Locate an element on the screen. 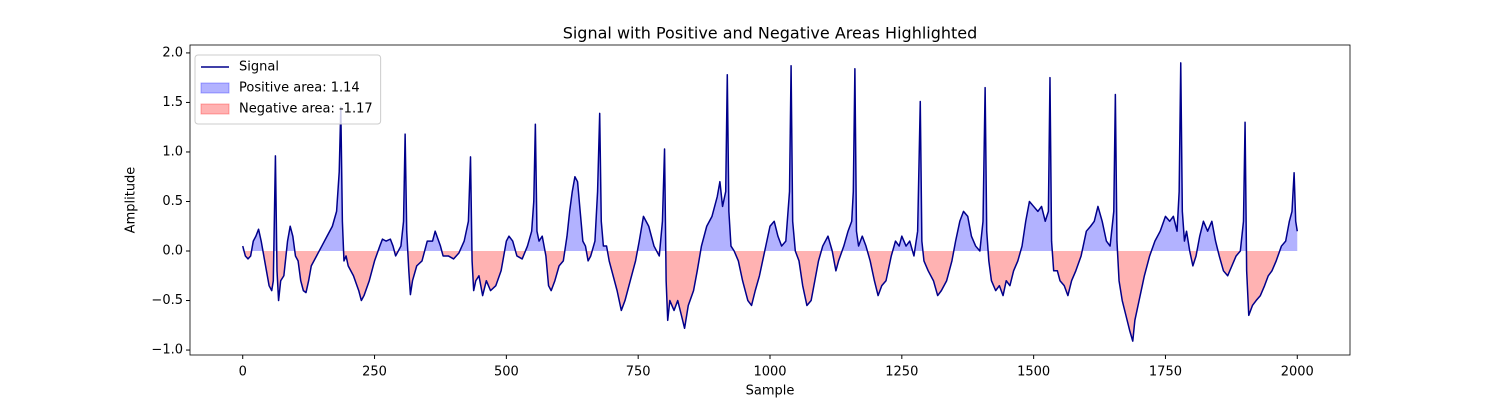  legend-box is located at coordinates (288, 89).